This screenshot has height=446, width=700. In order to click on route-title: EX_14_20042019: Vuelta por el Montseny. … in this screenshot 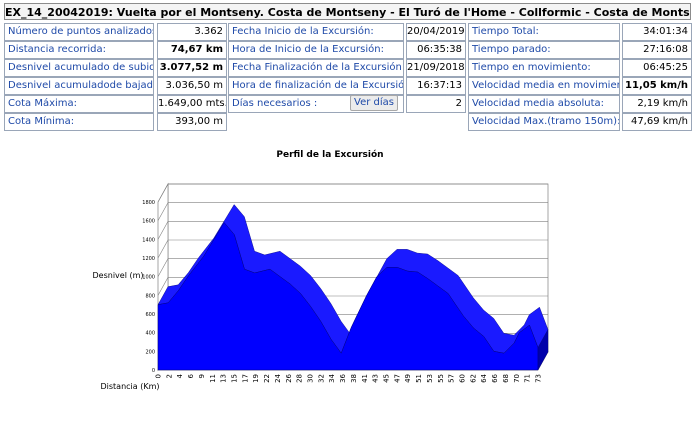, I will do `click(347, 11)`.